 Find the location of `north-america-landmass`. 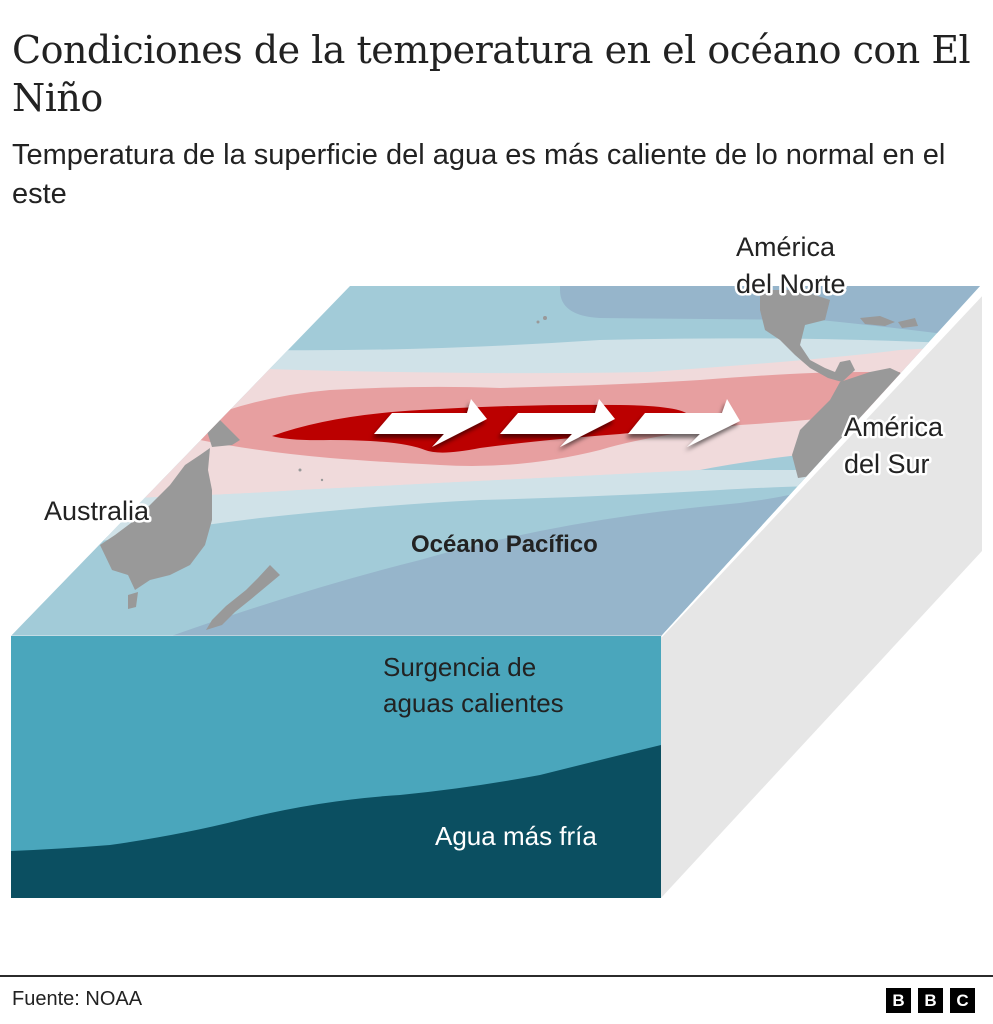

north-america-landmass is located at coordinates (807, 336).